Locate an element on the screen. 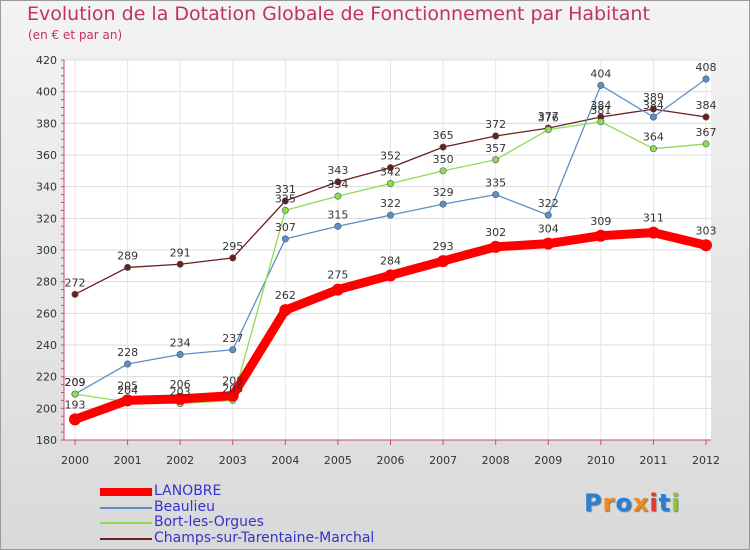  y-tick-label: 300 is located at coordinates (46, 250).